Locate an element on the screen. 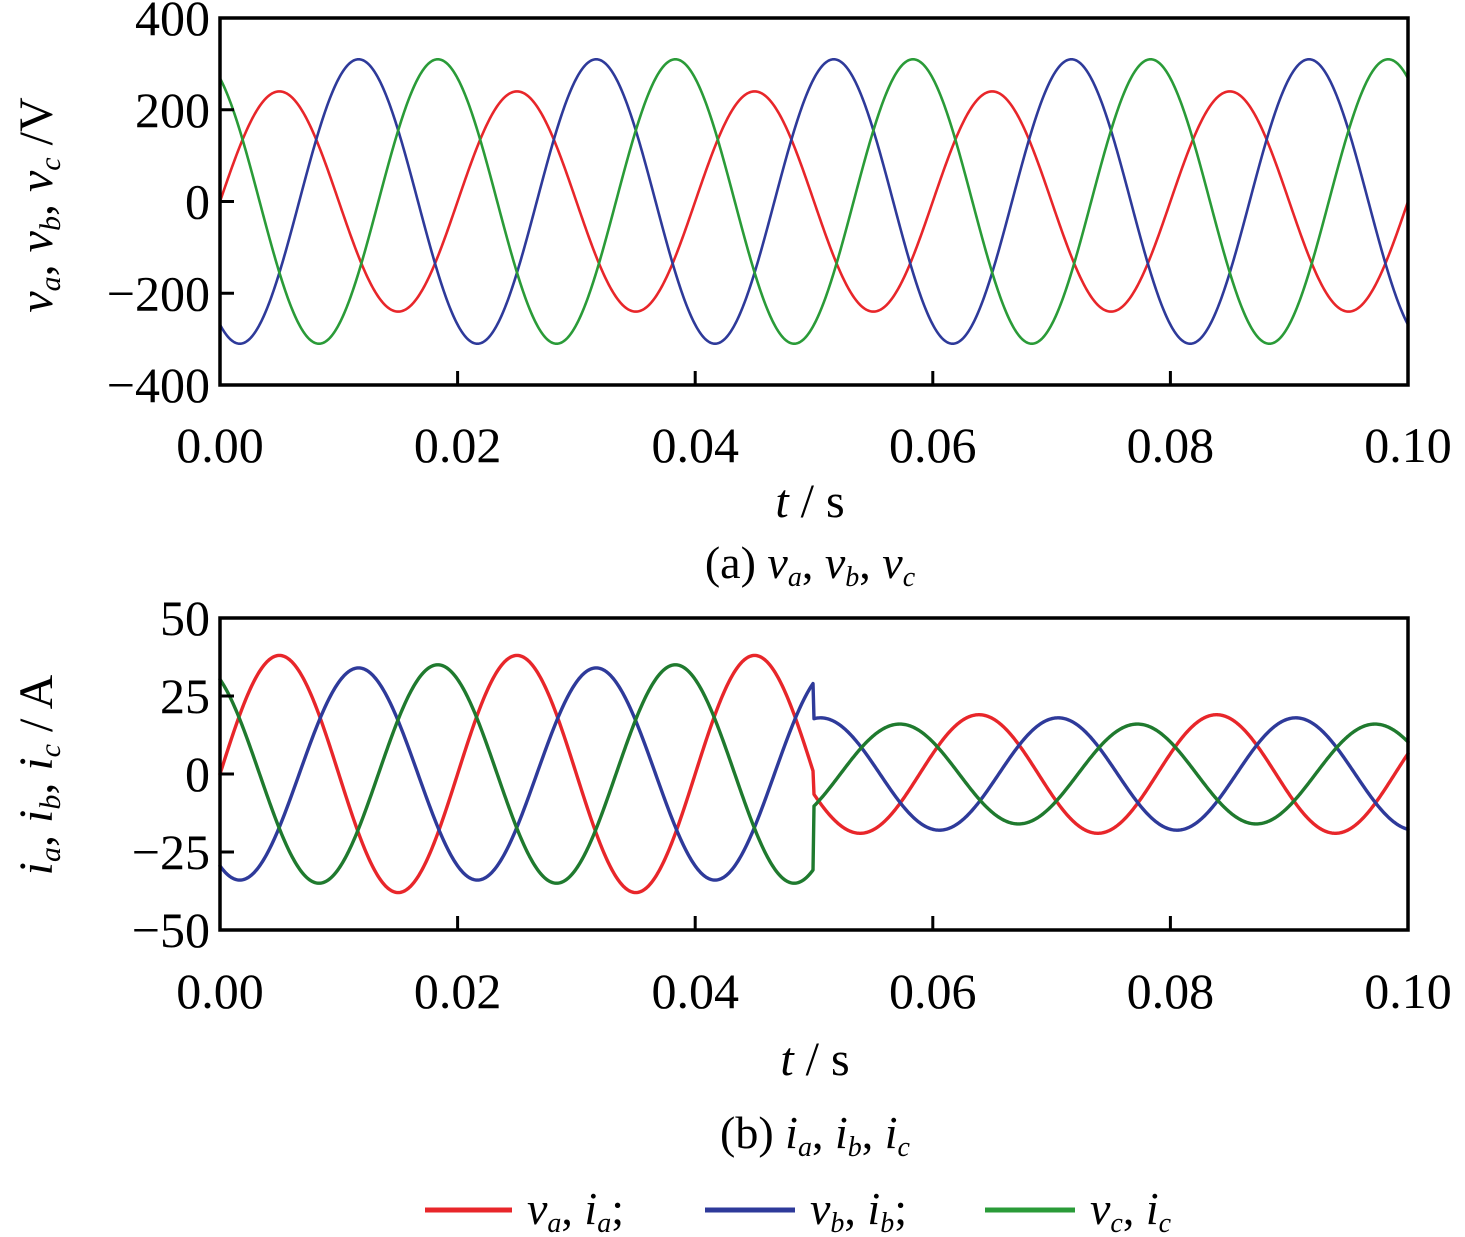  legend: va, ia; vb, ib; vc, ic is located at coordinates (798, 1210).